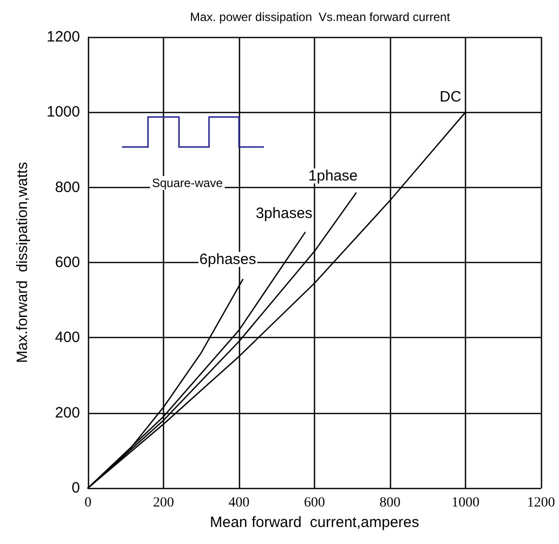 Image resolution: width=559 pixels, height=544 pixels. What do you see at coordinates (227, 259) in the screenshot?
I see `series-label: 6phases` at bounding box center [227, 259].